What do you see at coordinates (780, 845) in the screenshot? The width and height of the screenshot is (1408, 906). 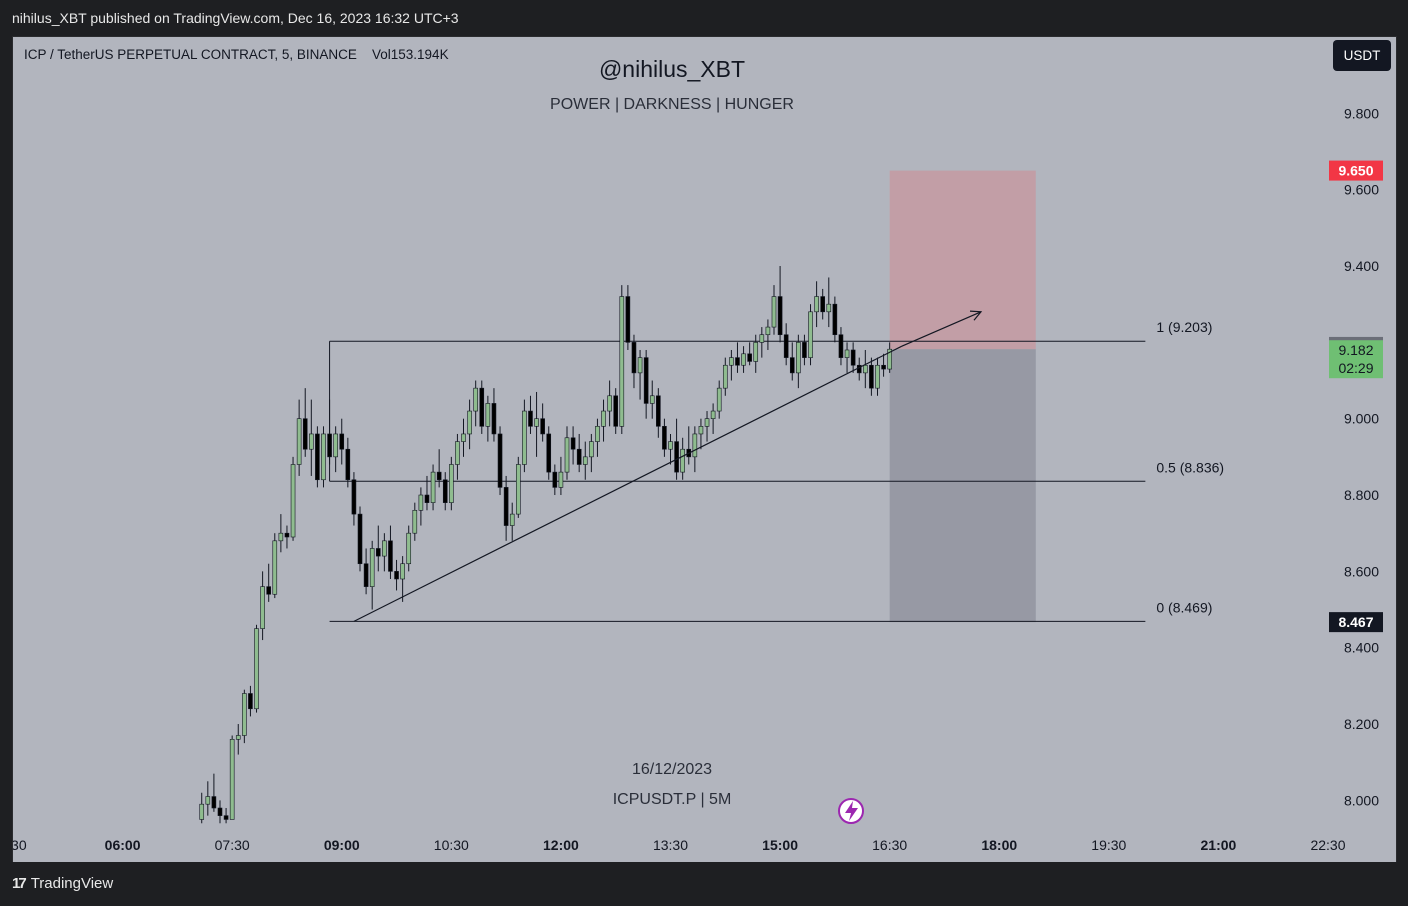 I see `time-tick-label: 15:00` at bounding box center [780, 845].